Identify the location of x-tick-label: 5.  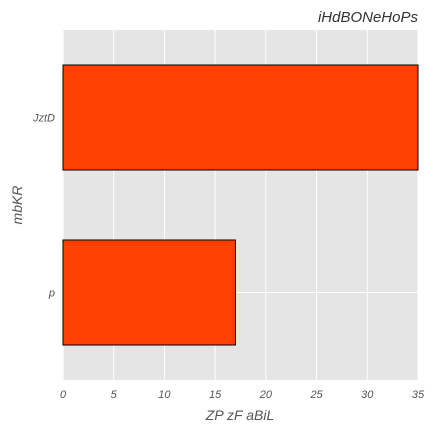
(114, 395).